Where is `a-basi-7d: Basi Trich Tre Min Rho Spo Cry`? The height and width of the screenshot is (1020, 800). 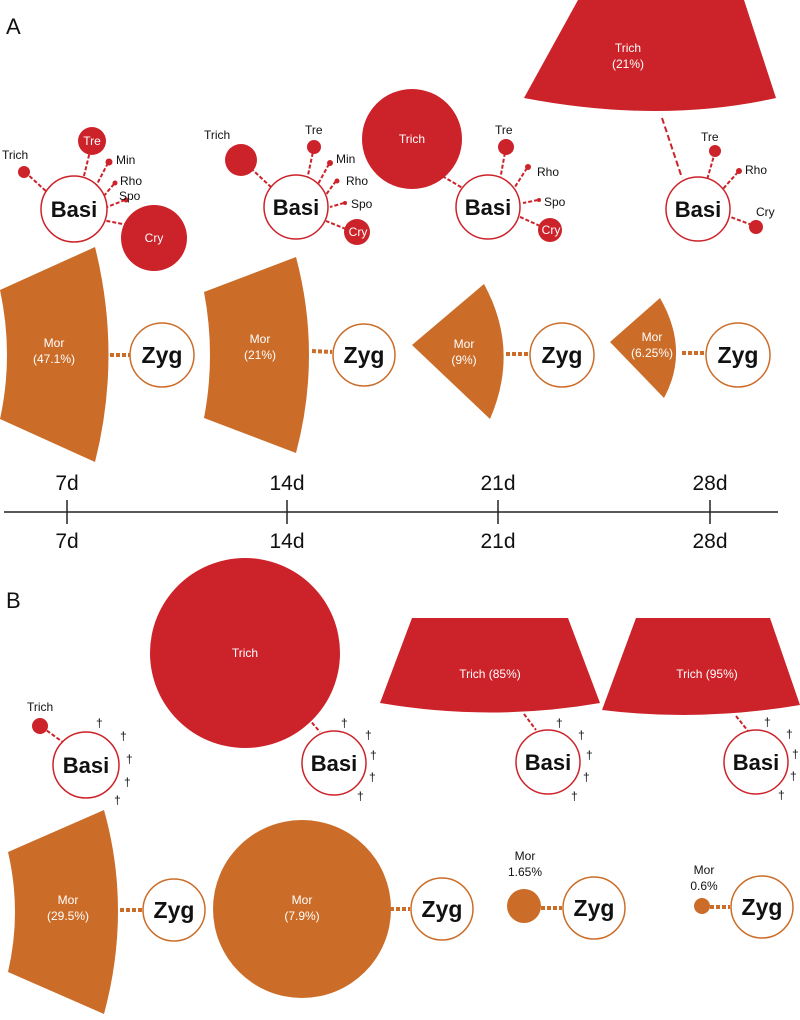 a-basi-7d: Basi Trich Tre Min Rho Spo Cry is located at coordinates (94, 199).